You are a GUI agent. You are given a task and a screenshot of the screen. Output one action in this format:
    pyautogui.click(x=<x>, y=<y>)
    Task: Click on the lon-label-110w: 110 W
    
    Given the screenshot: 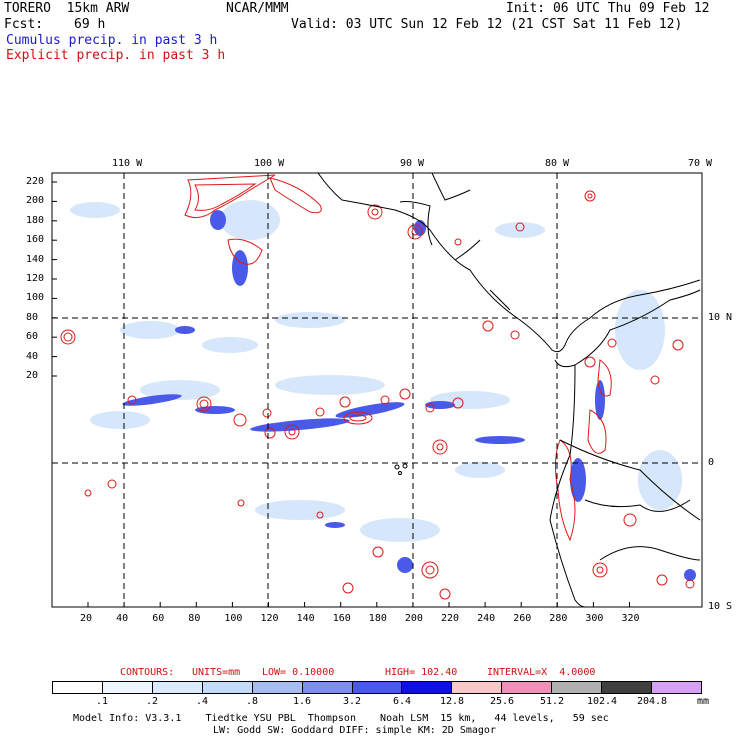 What is the action you would take?
    pyautogui.click(x=127, y=163)
    